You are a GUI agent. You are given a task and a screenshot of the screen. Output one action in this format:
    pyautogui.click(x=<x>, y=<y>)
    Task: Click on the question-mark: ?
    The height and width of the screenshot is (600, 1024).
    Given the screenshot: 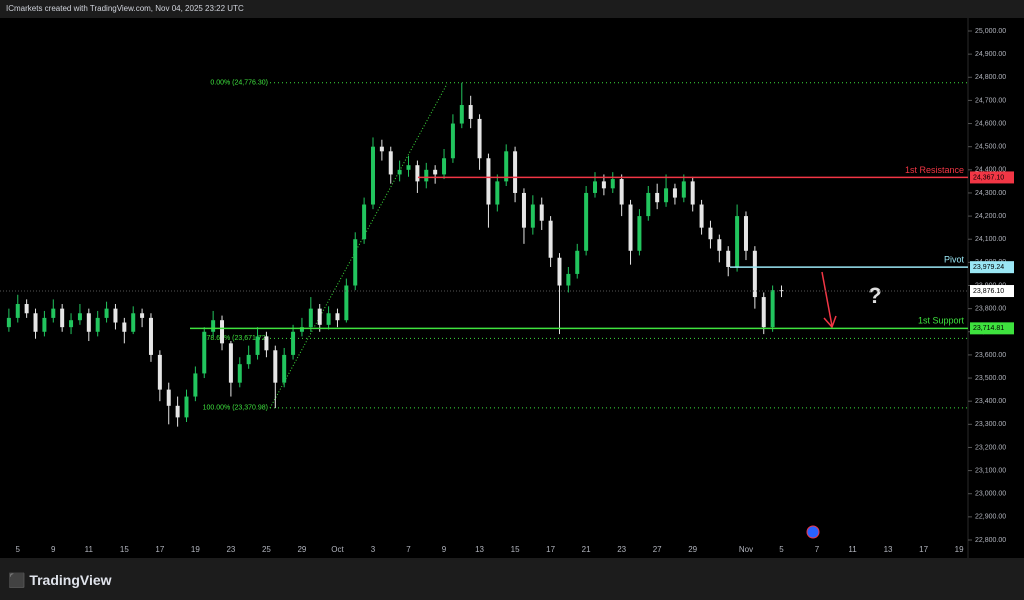 What is the action you would take?
    pyautogui.click(x=874, y=295)
    